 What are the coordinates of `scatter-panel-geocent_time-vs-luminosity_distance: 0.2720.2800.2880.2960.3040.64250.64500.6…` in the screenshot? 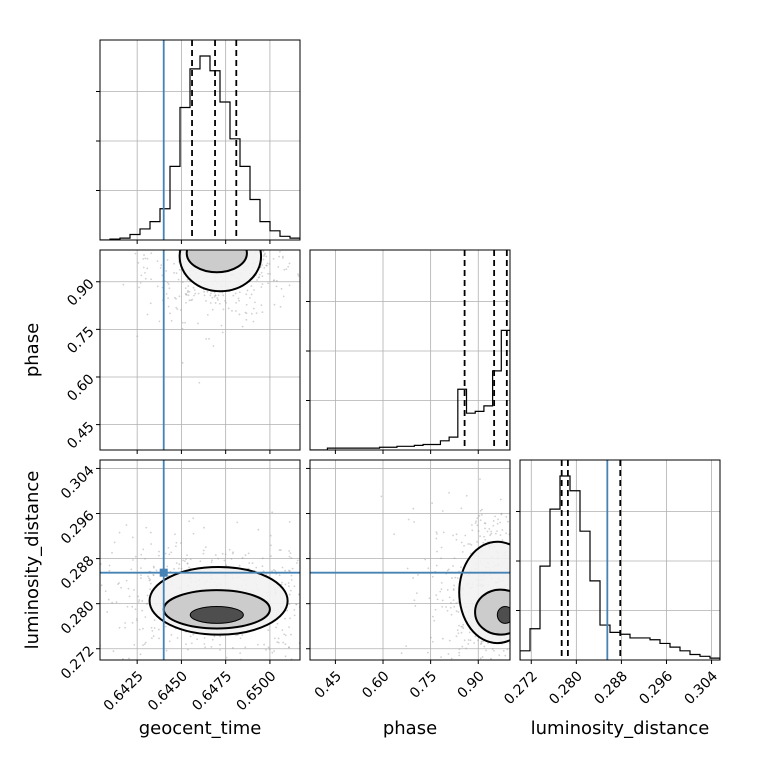 It's located at (221, 586).